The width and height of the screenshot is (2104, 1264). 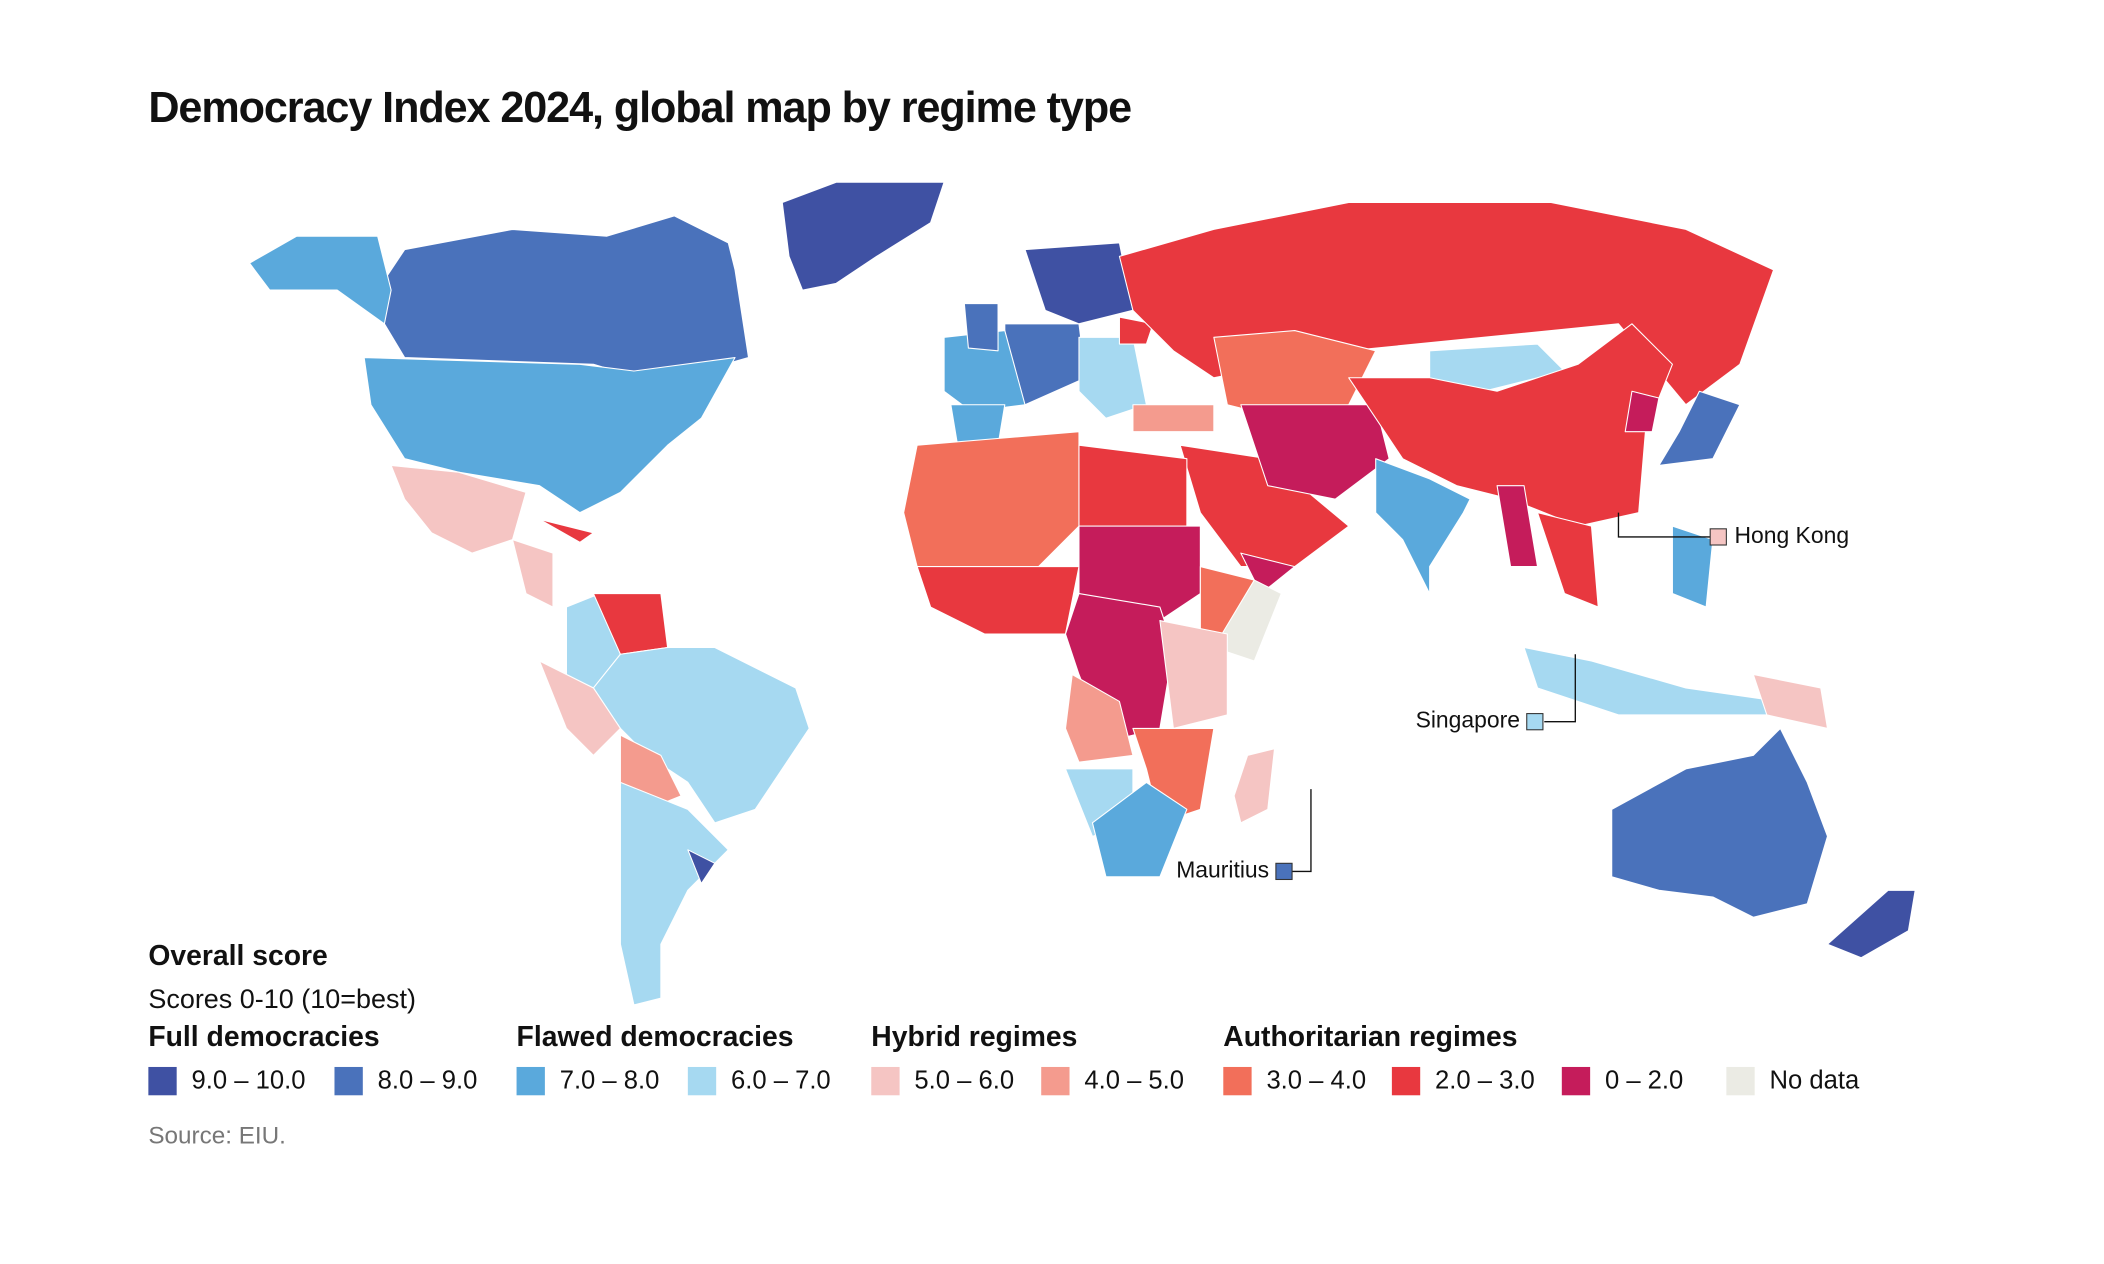 What do you see at coordinates (974, 1037) in the screenshot?
I see `legend-group-title: Hybrid regimes` at bounding box center [974, 1037].